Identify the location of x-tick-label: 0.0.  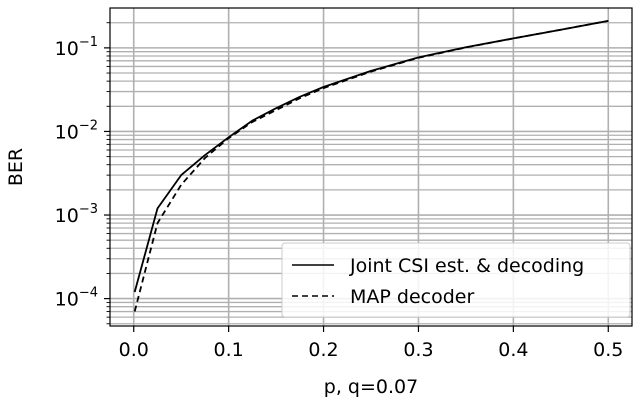
(134, 350).